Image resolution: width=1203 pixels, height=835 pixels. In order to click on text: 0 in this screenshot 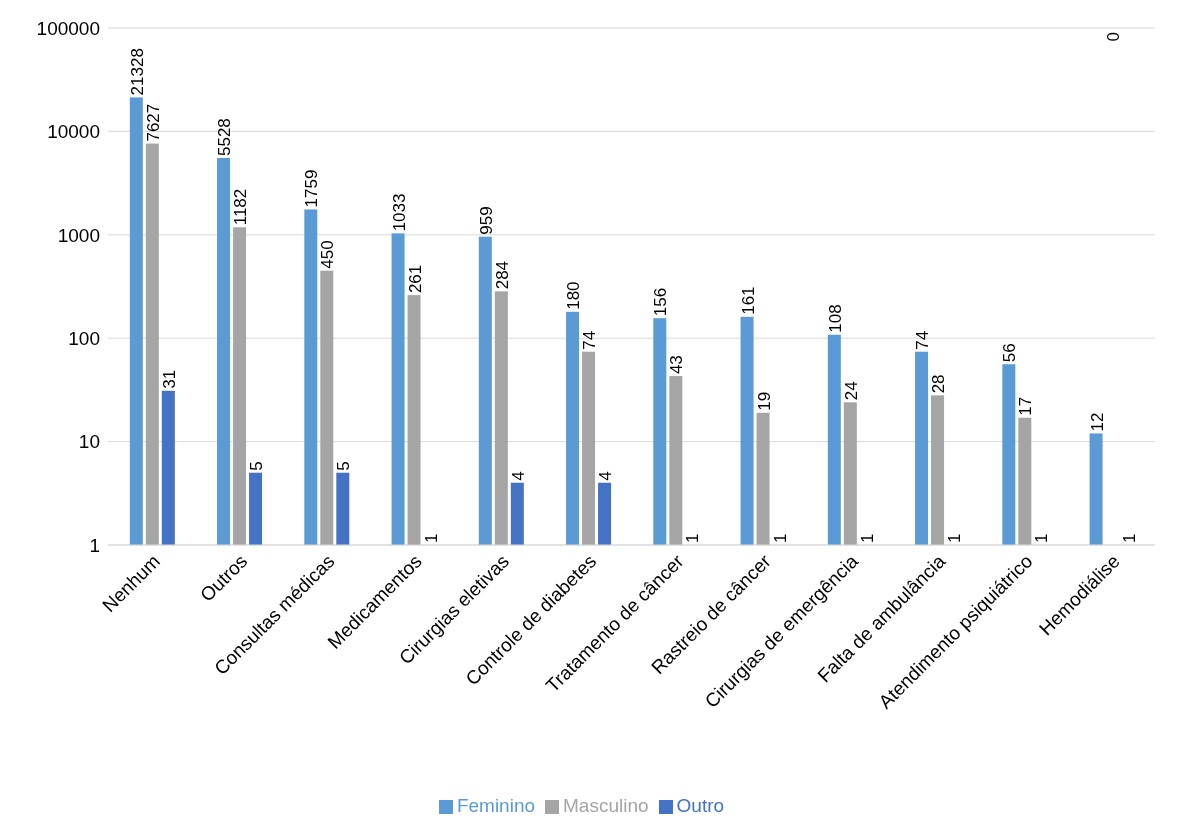, I will do `click(1113, 37)`.